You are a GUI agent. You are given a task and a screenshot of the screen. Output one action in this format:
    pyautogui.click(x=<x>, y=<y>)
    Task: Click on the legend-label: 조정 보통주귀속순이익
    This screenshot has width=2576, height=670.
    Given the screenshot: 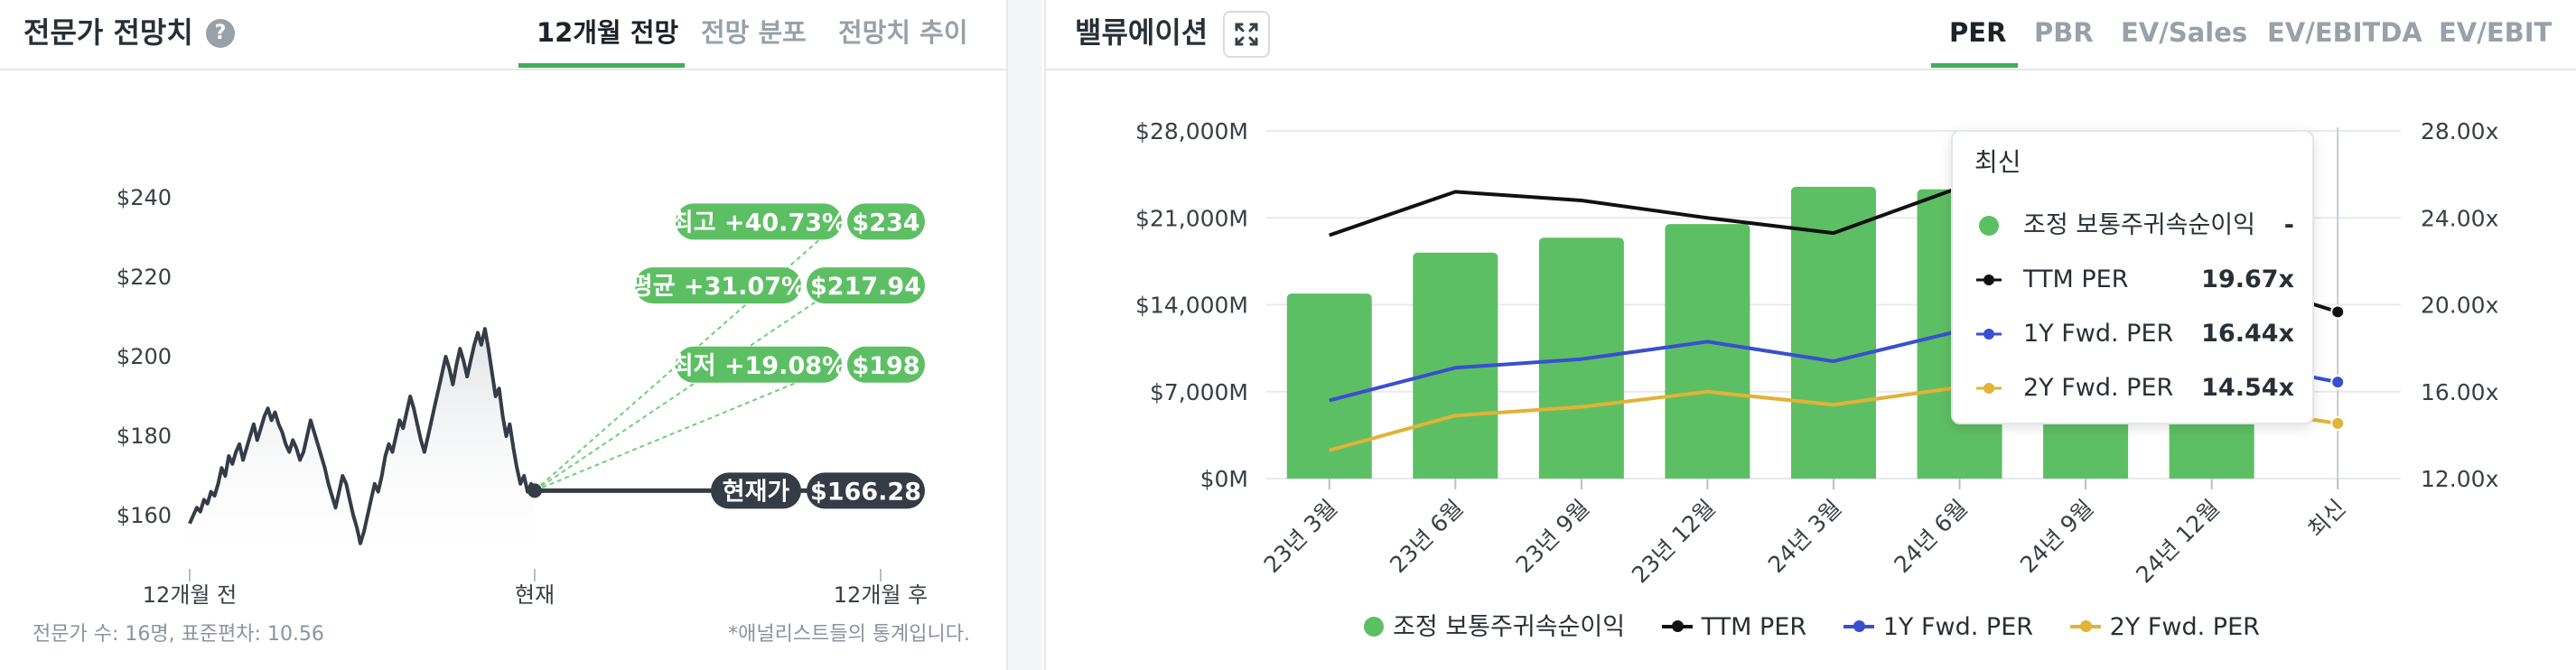 What is the action you would take?
    pyautogui.click(x=1509, y=627)
    